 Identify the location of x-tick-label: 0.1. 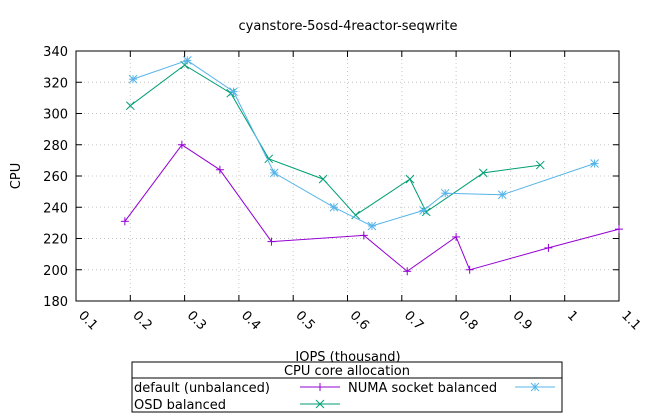
(87, 320).